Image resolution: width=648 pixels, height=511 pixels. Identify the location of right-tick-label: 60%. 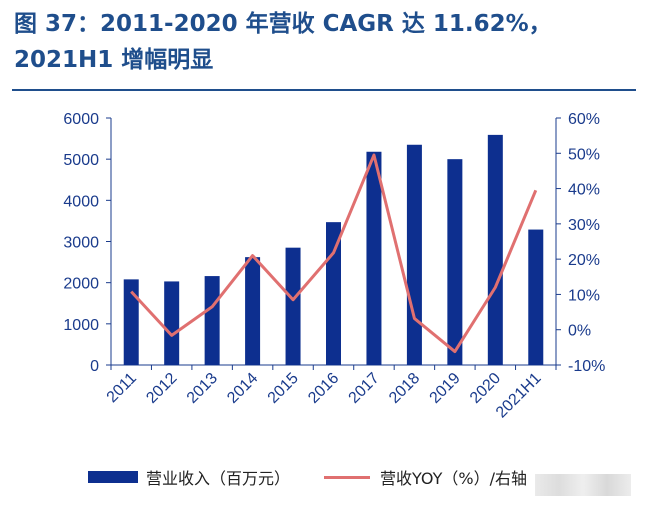
(584, 119).